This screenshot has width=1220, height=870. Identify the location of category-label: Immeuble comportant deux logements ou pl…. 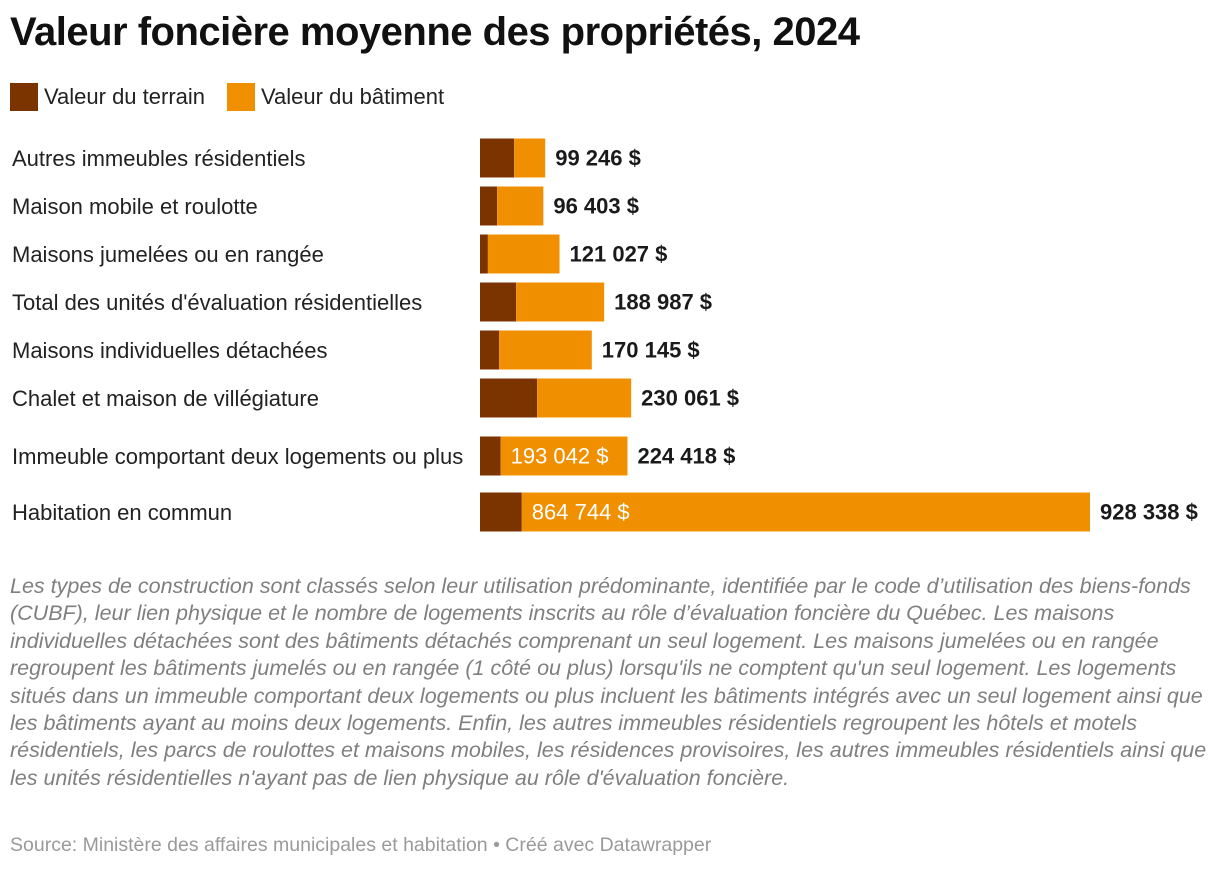
(238, 456).